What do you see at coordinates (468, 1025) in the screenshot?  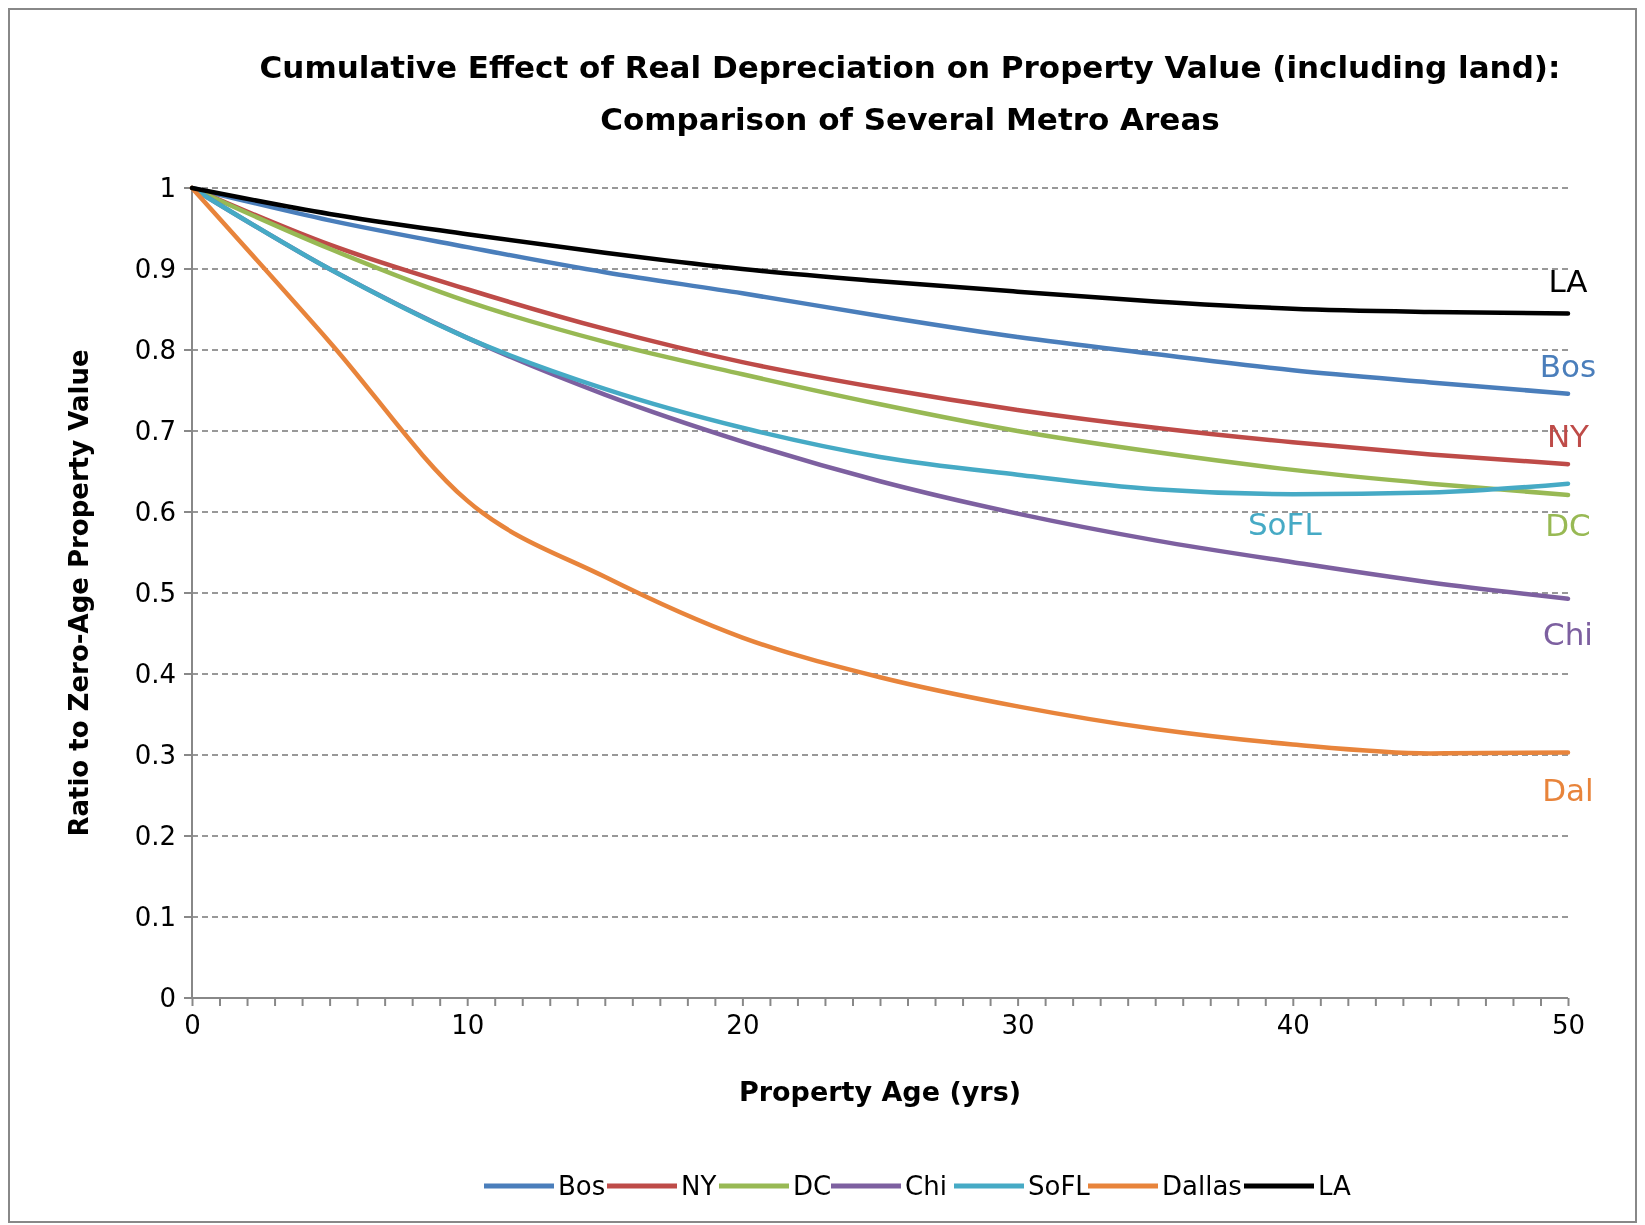 I see `x-tick-label: 10` at bounding box center [468, 1025].